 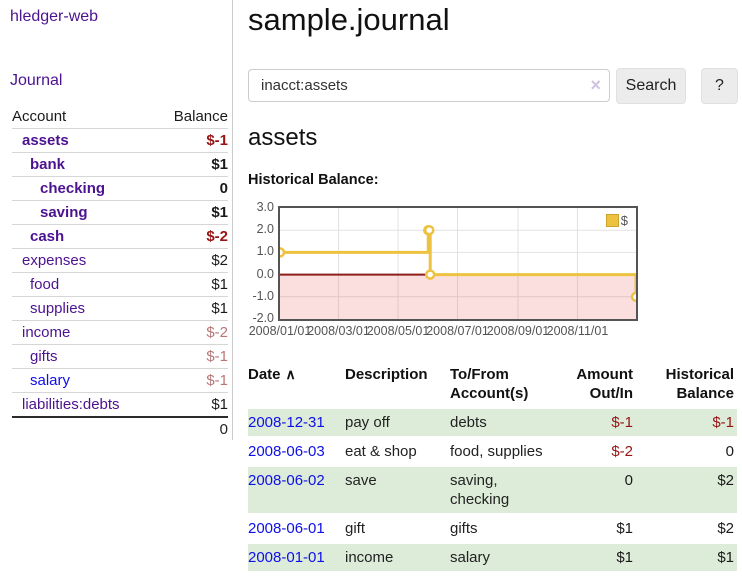 What do you see at coordinates (651, 86) in the screenshot?
I see `search-button: Search` at bounding box center [651, 86].